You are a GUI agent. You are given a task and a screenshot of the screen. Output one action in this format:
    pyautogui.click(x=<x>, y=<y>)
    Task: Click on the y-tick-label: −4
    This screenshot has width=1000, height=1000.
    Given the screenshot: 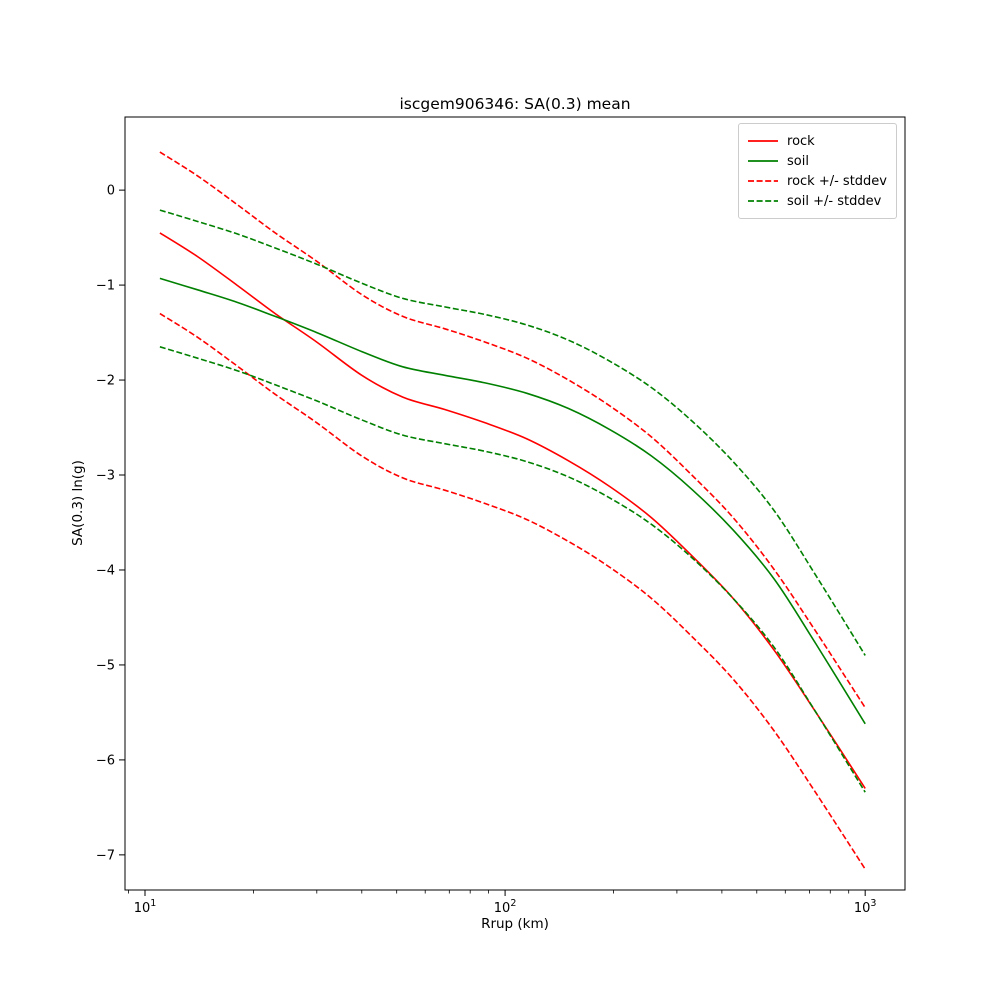 What is the action you would take?
    pyautogui.click(x=105, y=570)
    